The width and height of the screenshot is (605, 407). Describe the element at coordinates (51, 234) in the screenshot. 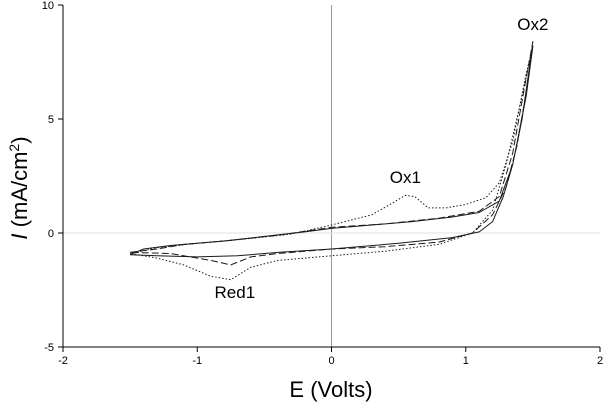

I see `y-tick-label: 0` at that location.